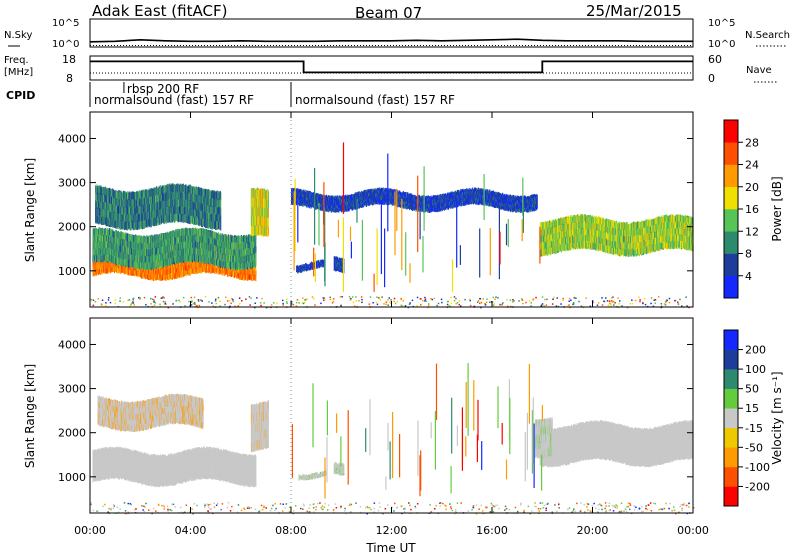 This screenshot has width=800, height=554. Describe the element at coordinates (20, 95) in the screenshot. I see `cpid-label: CPID` at that location.